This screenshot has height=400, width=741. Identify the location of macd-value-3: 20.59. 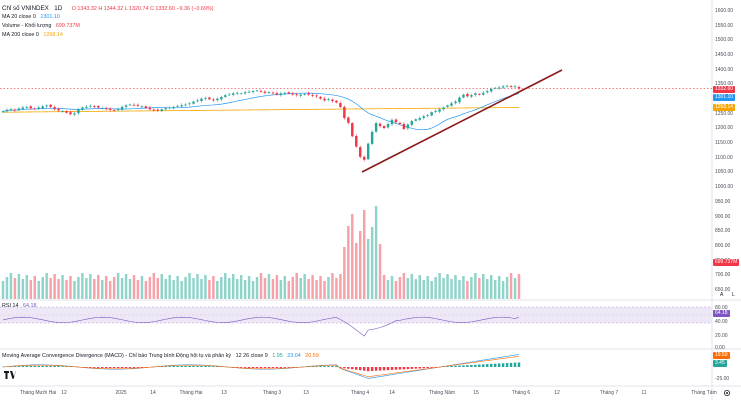
(312, 356).